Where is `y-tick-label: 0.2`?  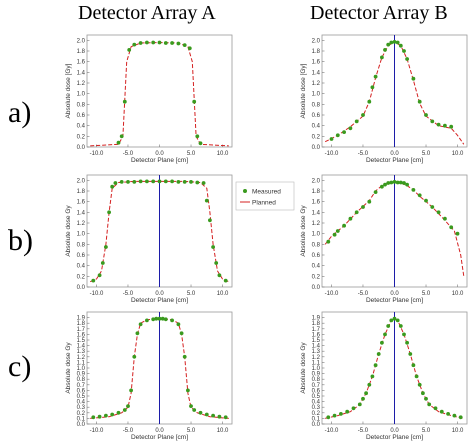 y-tick-label: 0.2 is located at coordinates (316, 414).